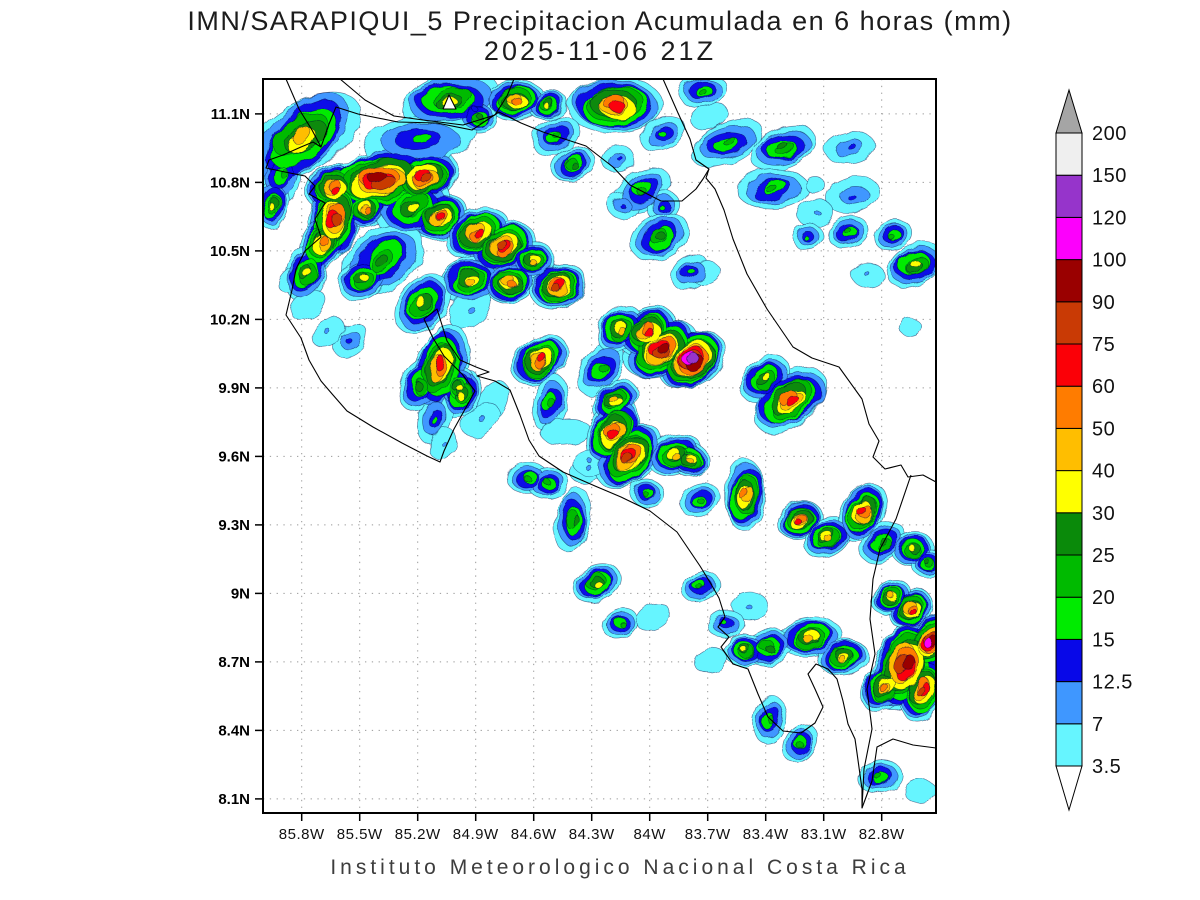 This screenshot has width=1200, height=900. I want to click on lon-tick-label: 85.2W, so click(418, 834).